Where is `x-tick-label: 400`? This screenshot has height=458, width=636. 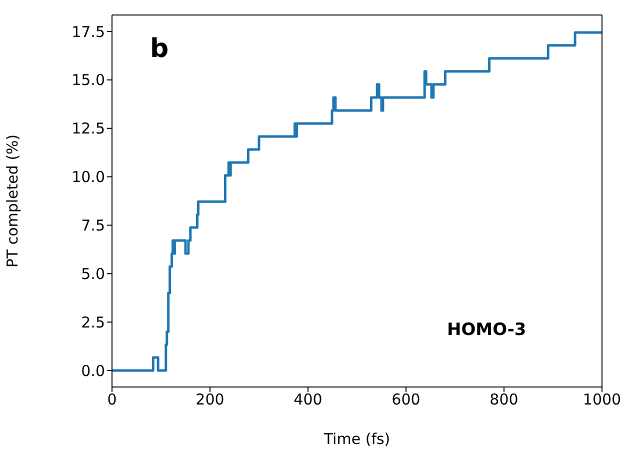
x-tick-label: 400 is located at coordinates (308, 399).